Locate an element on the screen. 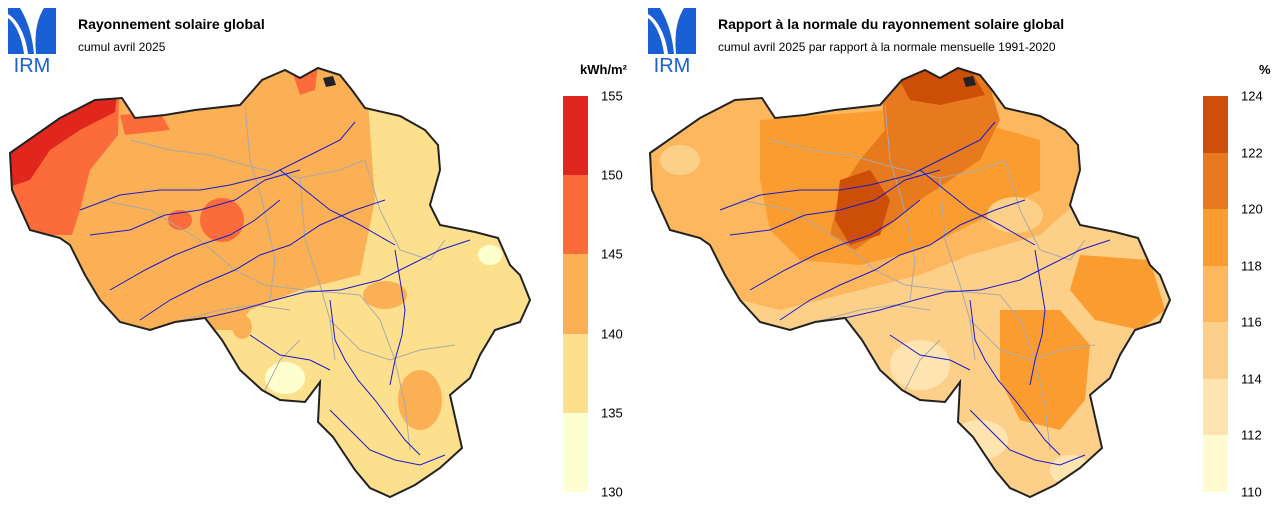 This screenshot has height=507, width=1280. color-legend: 124 122 120 118 116 114 112 110 is located at coordinates (1233, 294).